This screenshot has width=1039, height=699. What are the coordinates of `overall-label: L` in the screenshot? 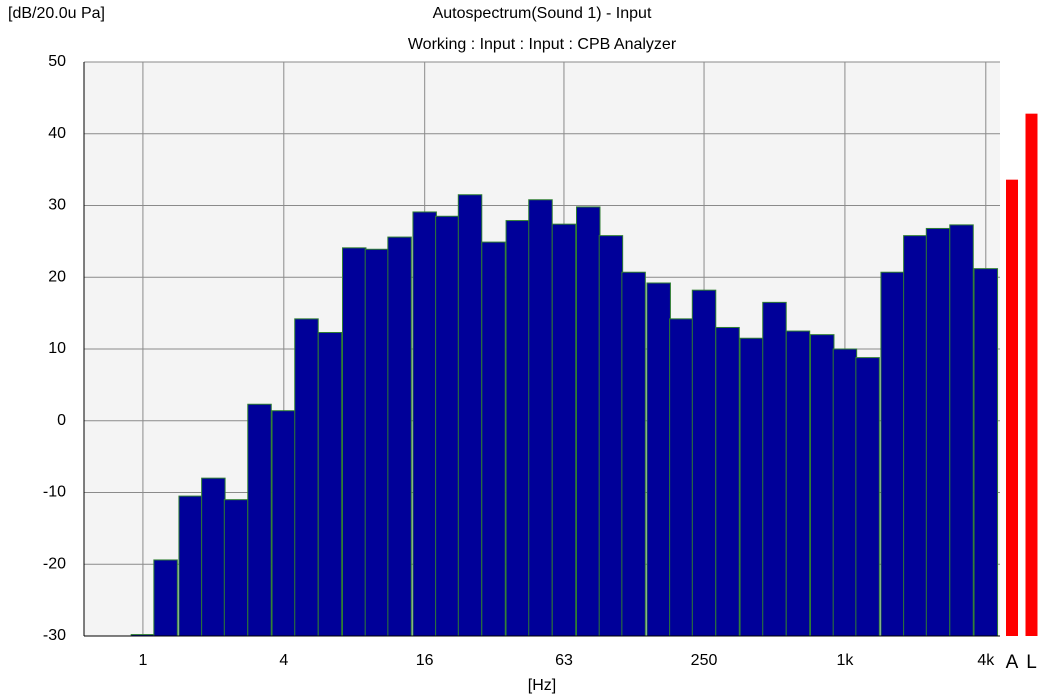 It's located at (1031, 662).